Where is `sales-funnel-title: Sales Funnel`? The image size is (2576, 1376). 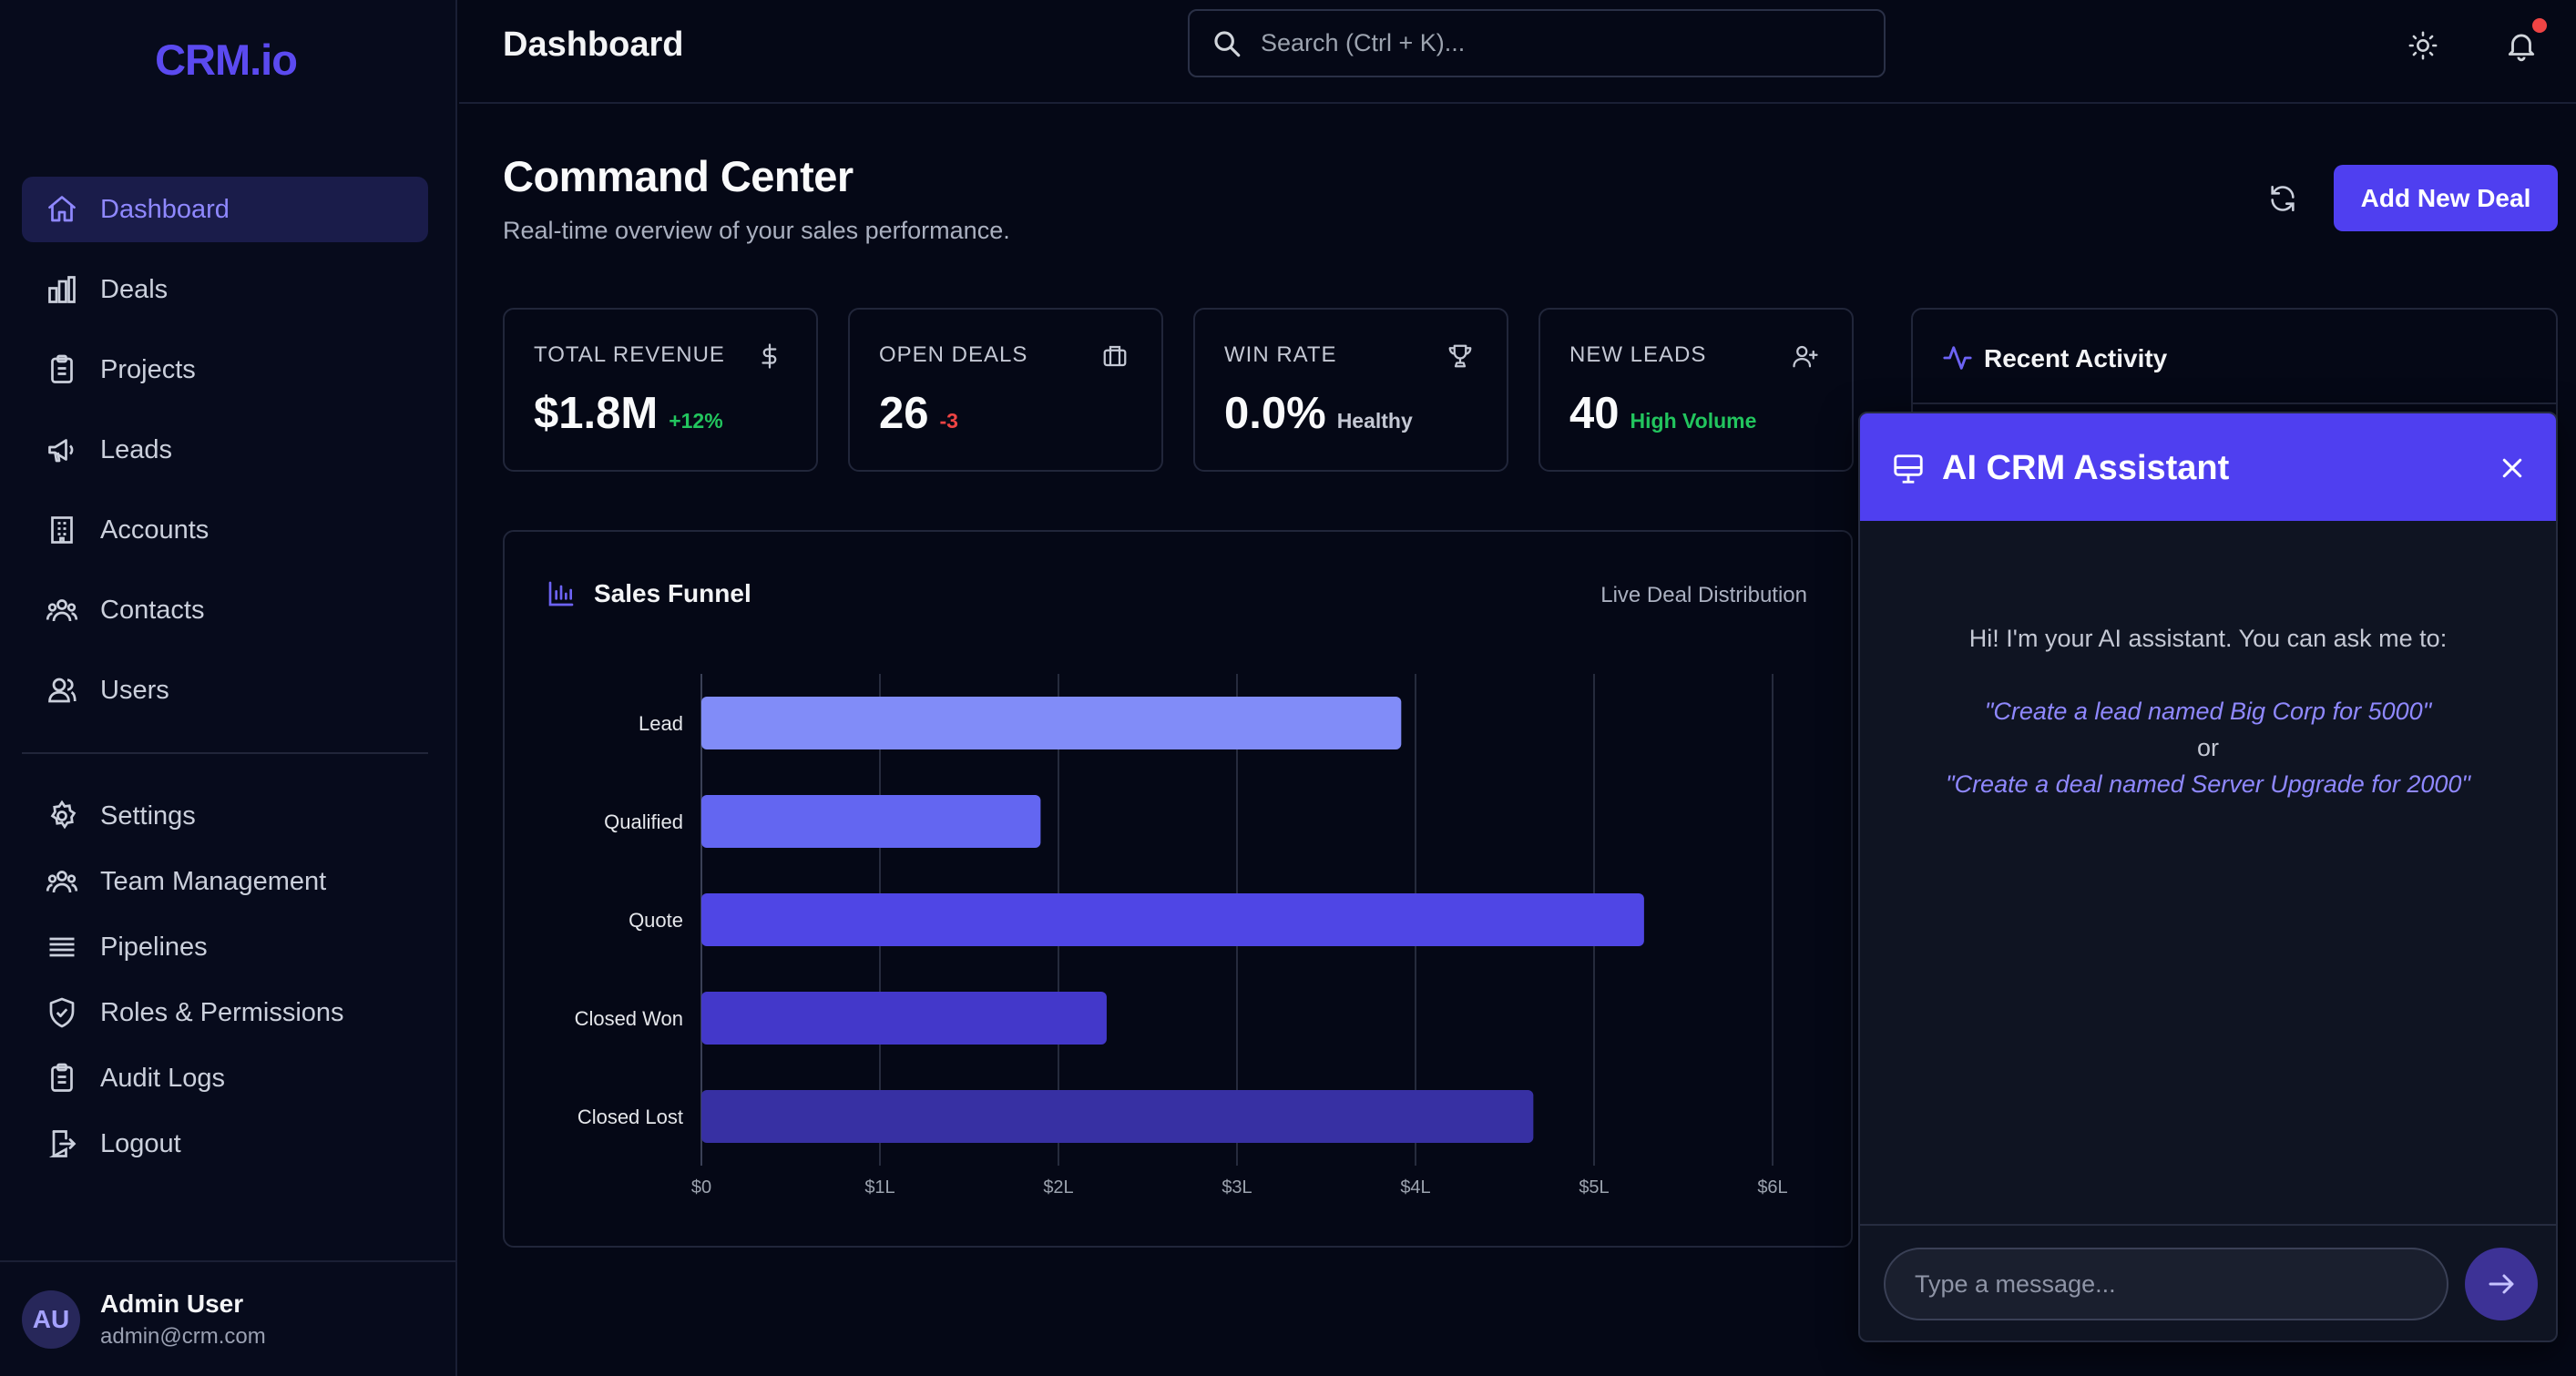 sales-funnel-title: Sales Funnel is located at coordinates (672, 593).